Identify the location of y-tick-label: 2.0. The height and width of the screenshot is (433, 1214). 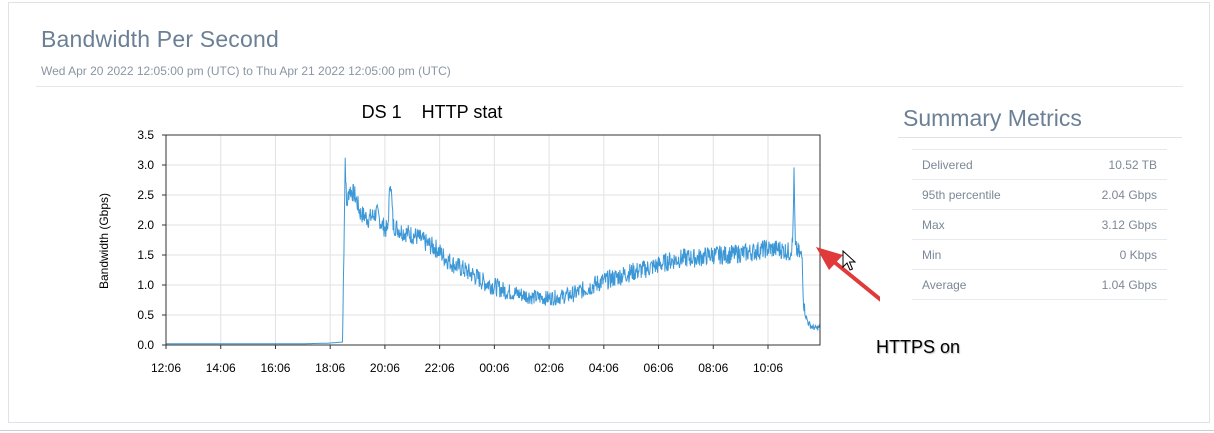
(145, 225).